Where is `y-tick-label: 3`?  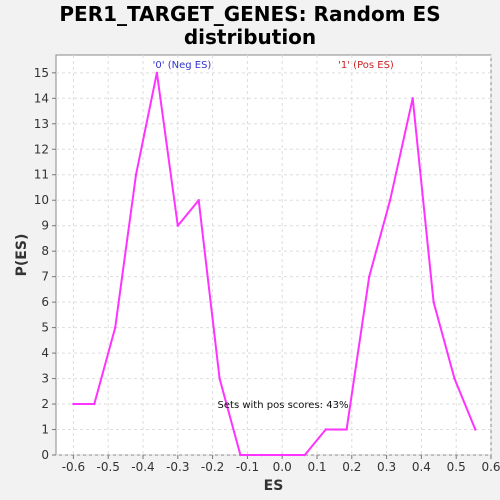 y-tick-label: 3 is located at coordinates (45, 379).